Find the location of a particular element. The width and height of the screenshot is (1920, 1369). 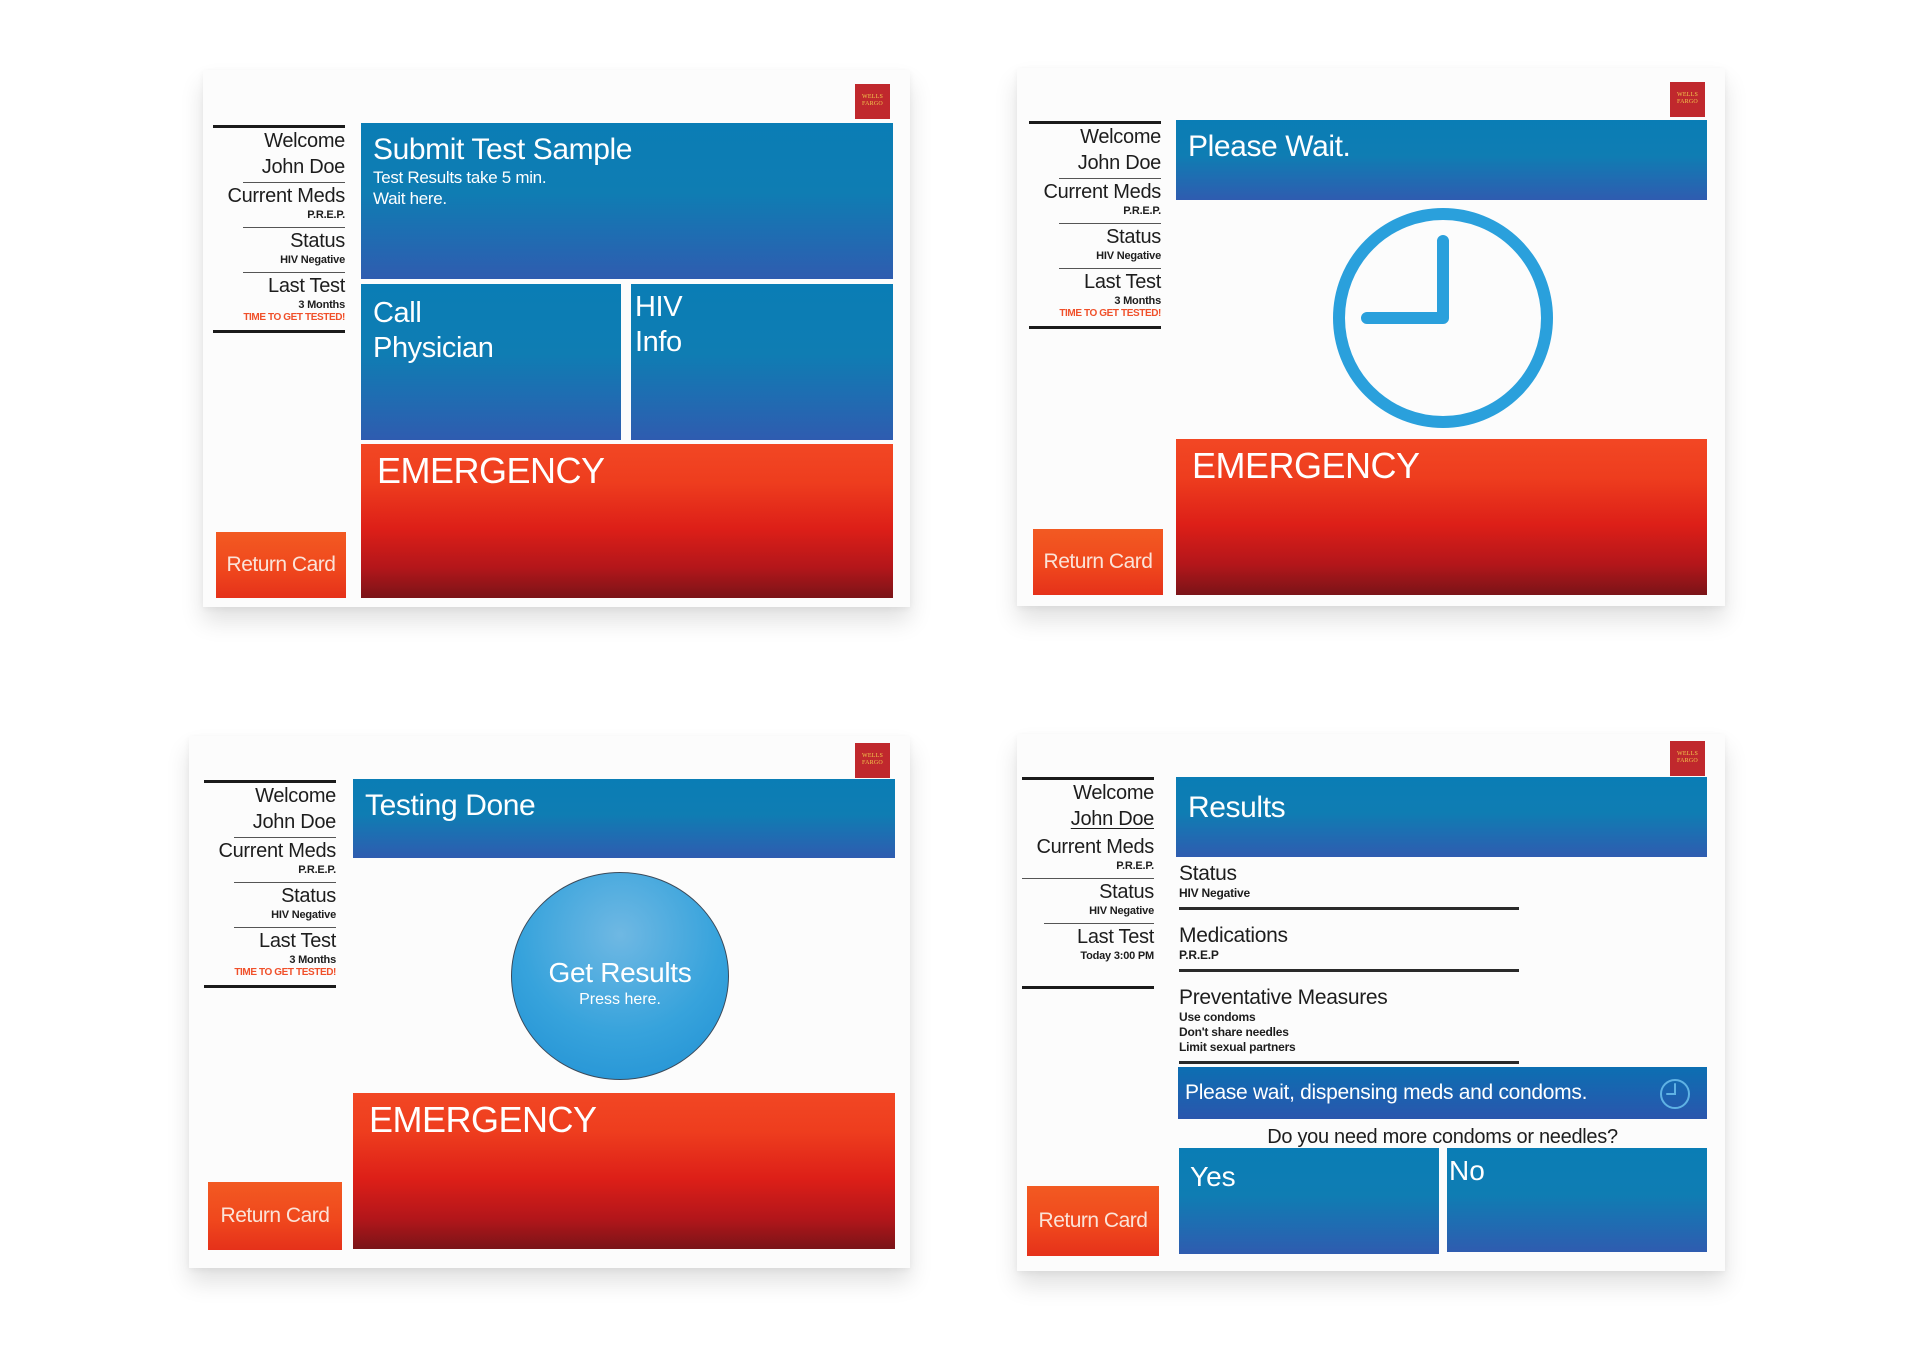

hiv-info-label: Info is located at coordinates (658, 342).